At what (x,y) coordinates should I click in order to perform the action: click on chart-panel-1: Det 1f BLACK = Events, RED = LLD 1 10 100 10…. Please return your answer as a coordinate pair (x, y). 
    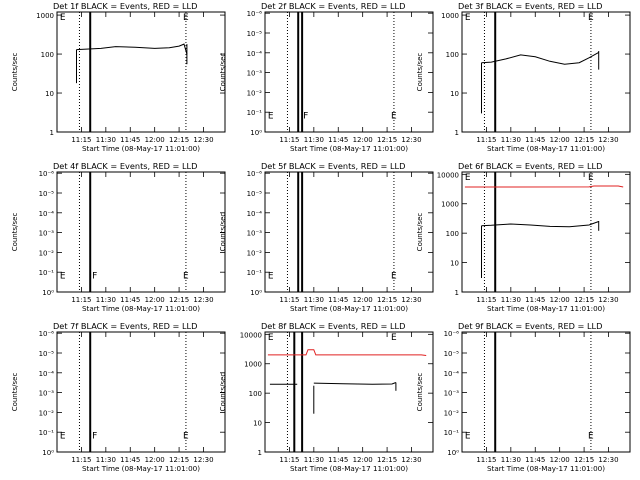
    Looking at the image, I should click on (118, 77).